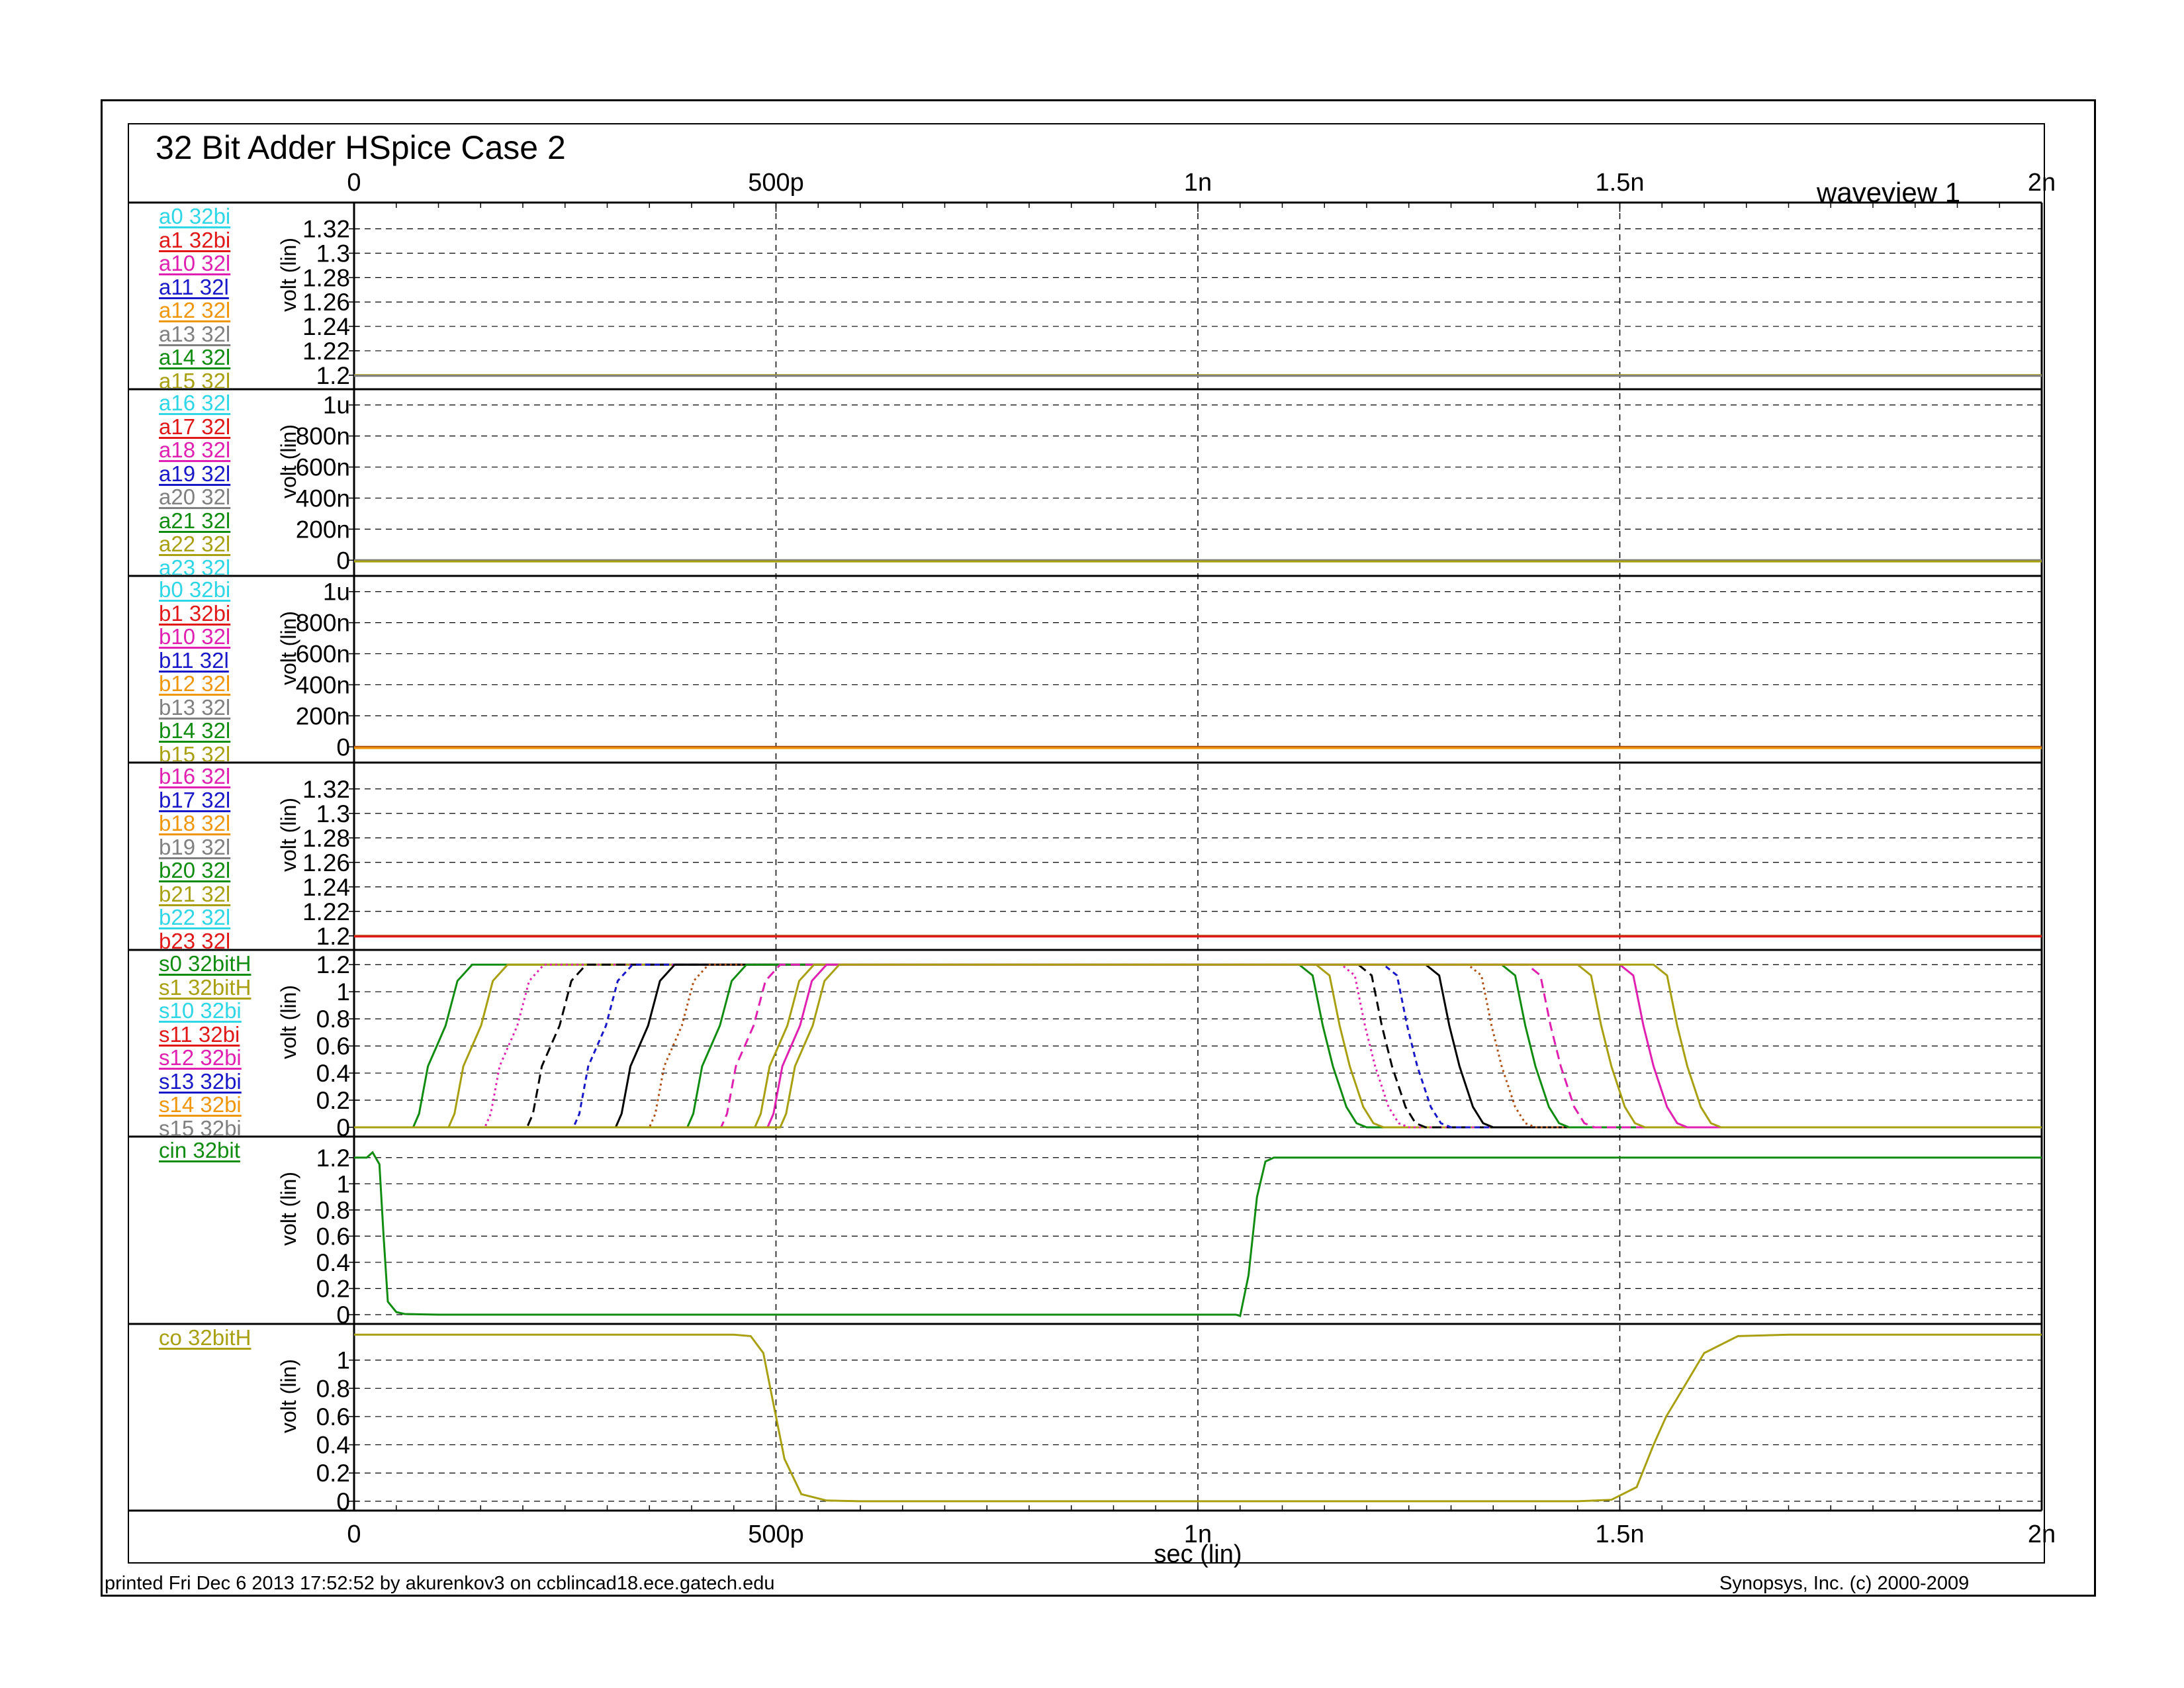 Image resolution: width=2184 pixels, height=1688 pixels. Describe the element at coordinates (1198, 1534) in the screenshot. I see `x-tick-label: 1n` at that location.